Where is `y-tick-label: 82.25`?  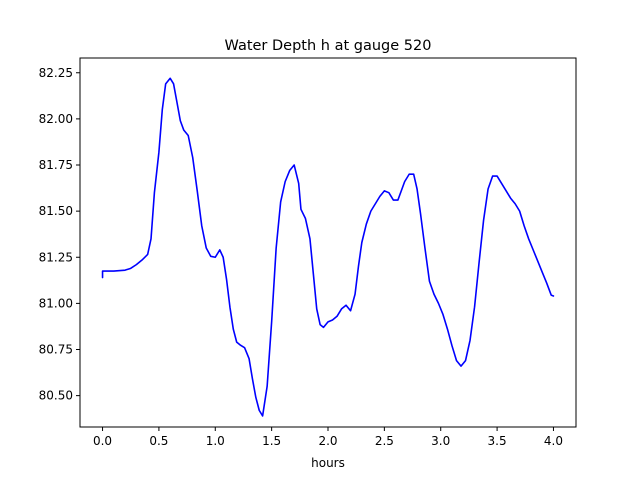
y-tick-label: 82.25 is located at coordinates (56, 73).